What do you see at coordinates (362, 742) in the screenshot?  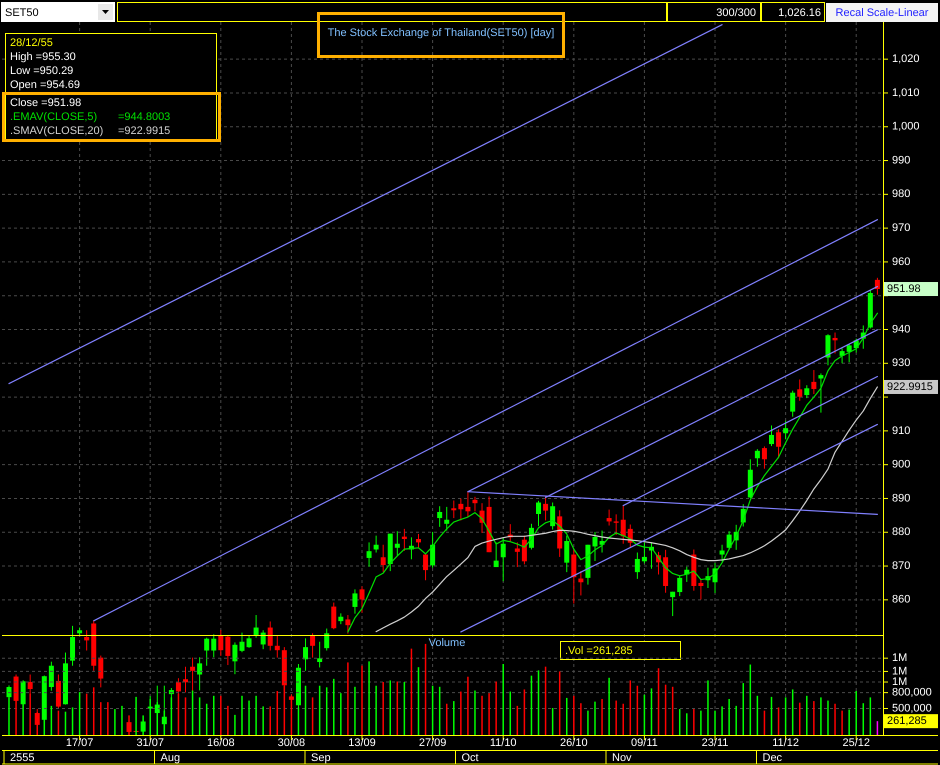 I see `x-tick-label: 13/09` at bounding box center [362, 742].